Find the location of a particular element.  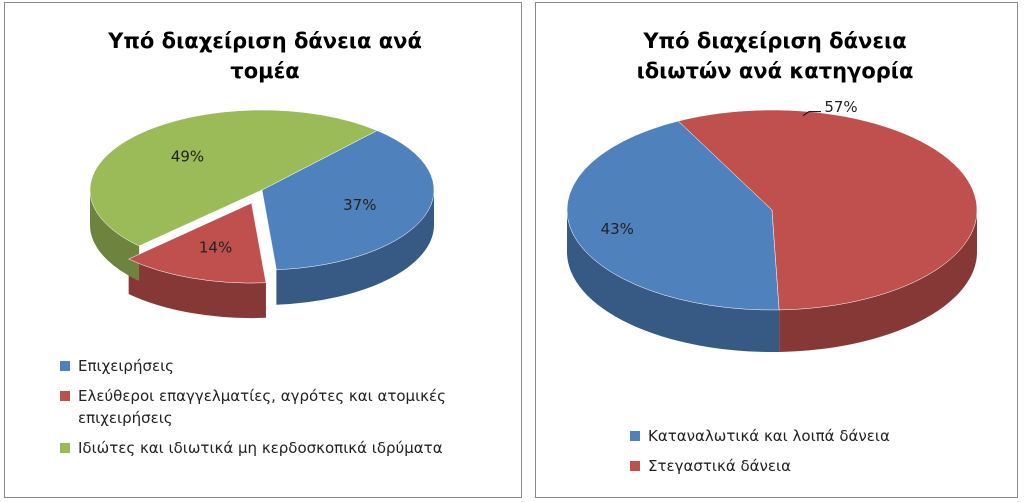

legend-item: Επιχειρήσεις is located at coordinates (285, 366).